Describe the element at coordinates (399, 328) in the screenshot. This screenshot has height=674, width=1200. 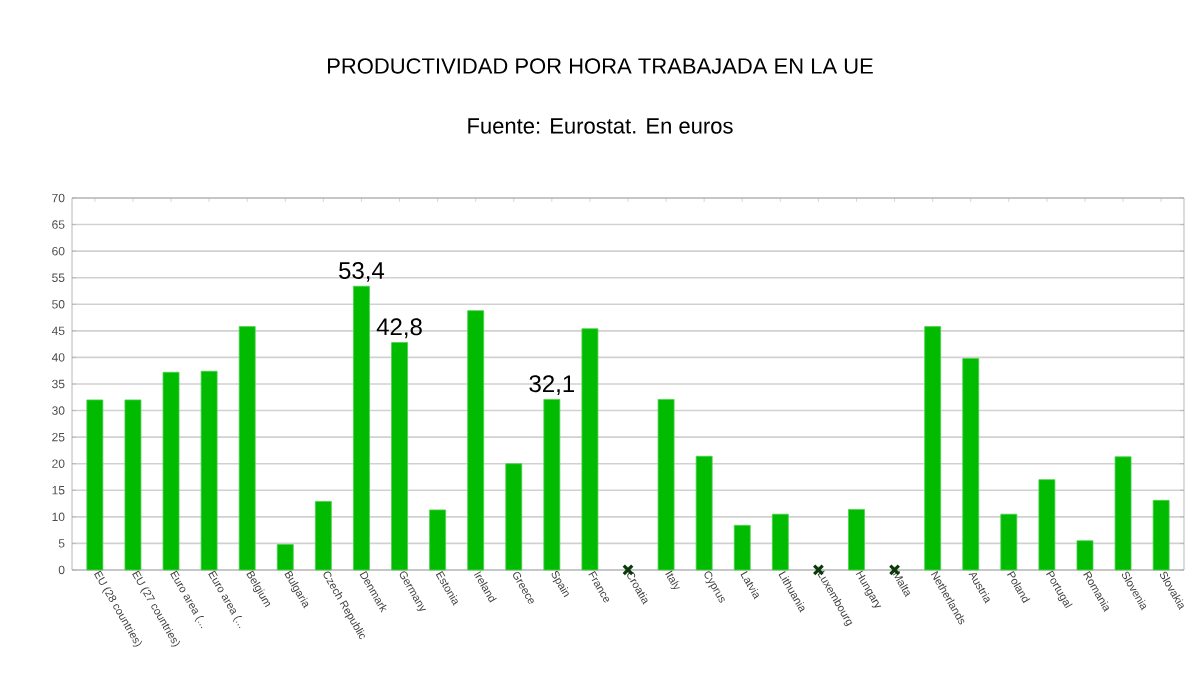
I see `data-label: 42,8` at that location.